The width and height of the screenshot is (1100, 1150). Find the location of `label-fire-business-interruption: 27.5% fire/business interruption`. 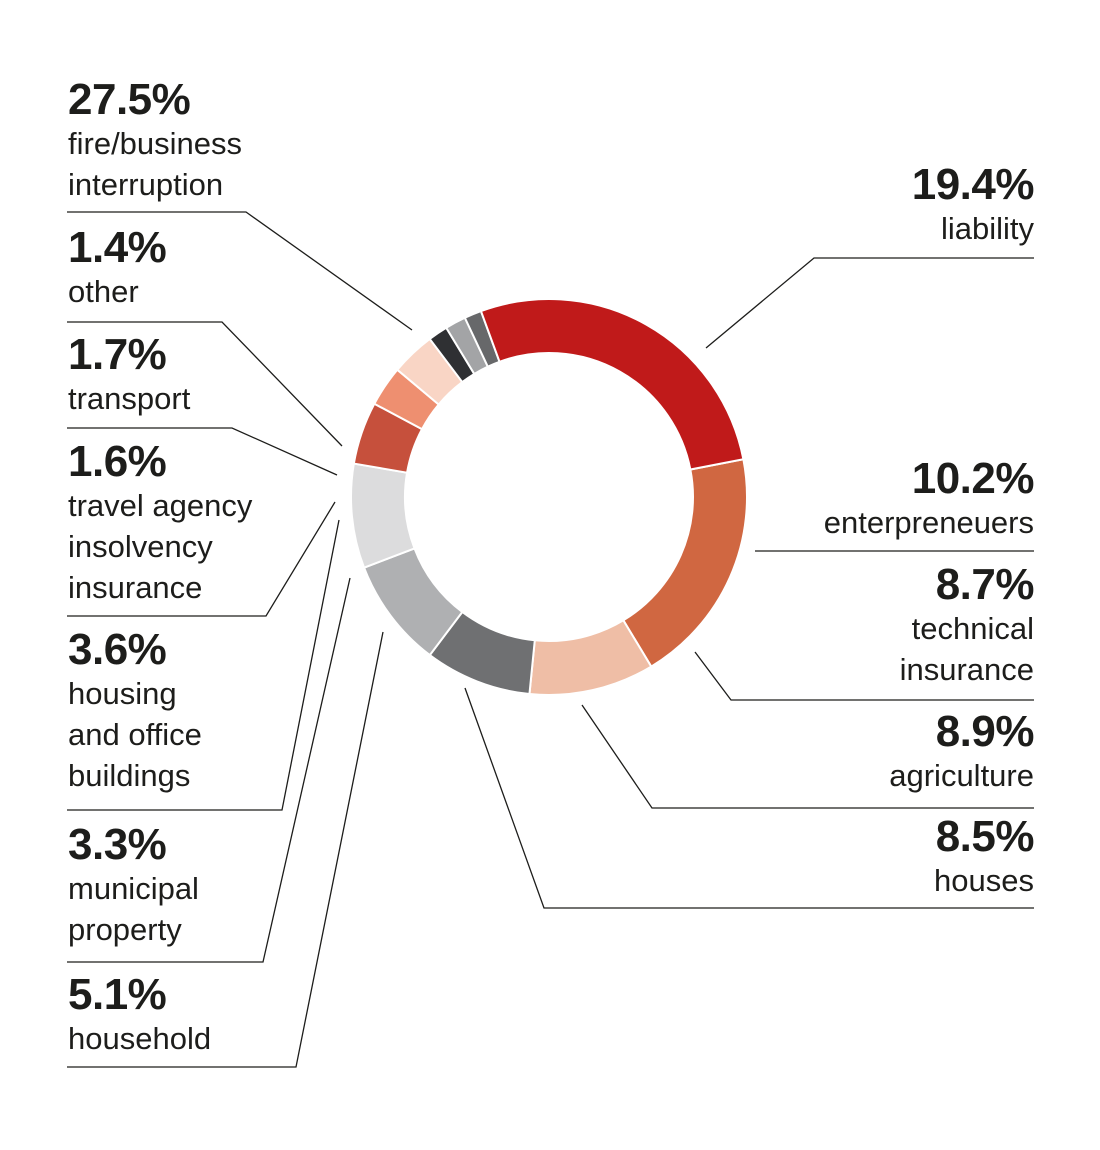

label-fire-business-interruption: 27.5% fire/business interruption is located at coordinates (233, 141).